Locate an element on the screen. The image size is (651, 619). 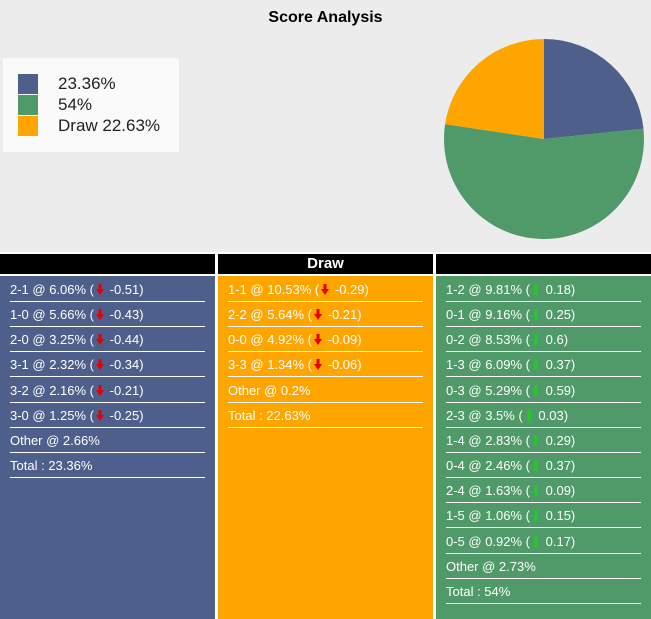
legend-label-away: 54% is located at coordinates (75, 104).